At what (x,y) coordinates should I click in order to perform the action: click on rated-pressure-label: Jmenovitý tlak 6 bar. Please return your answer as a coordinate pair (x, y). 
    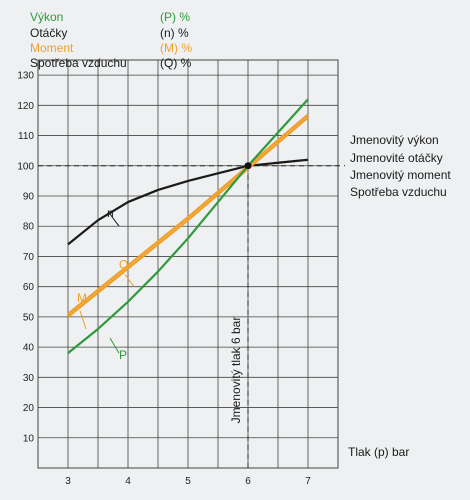
    Looking at the image, I should click on (236, 370).